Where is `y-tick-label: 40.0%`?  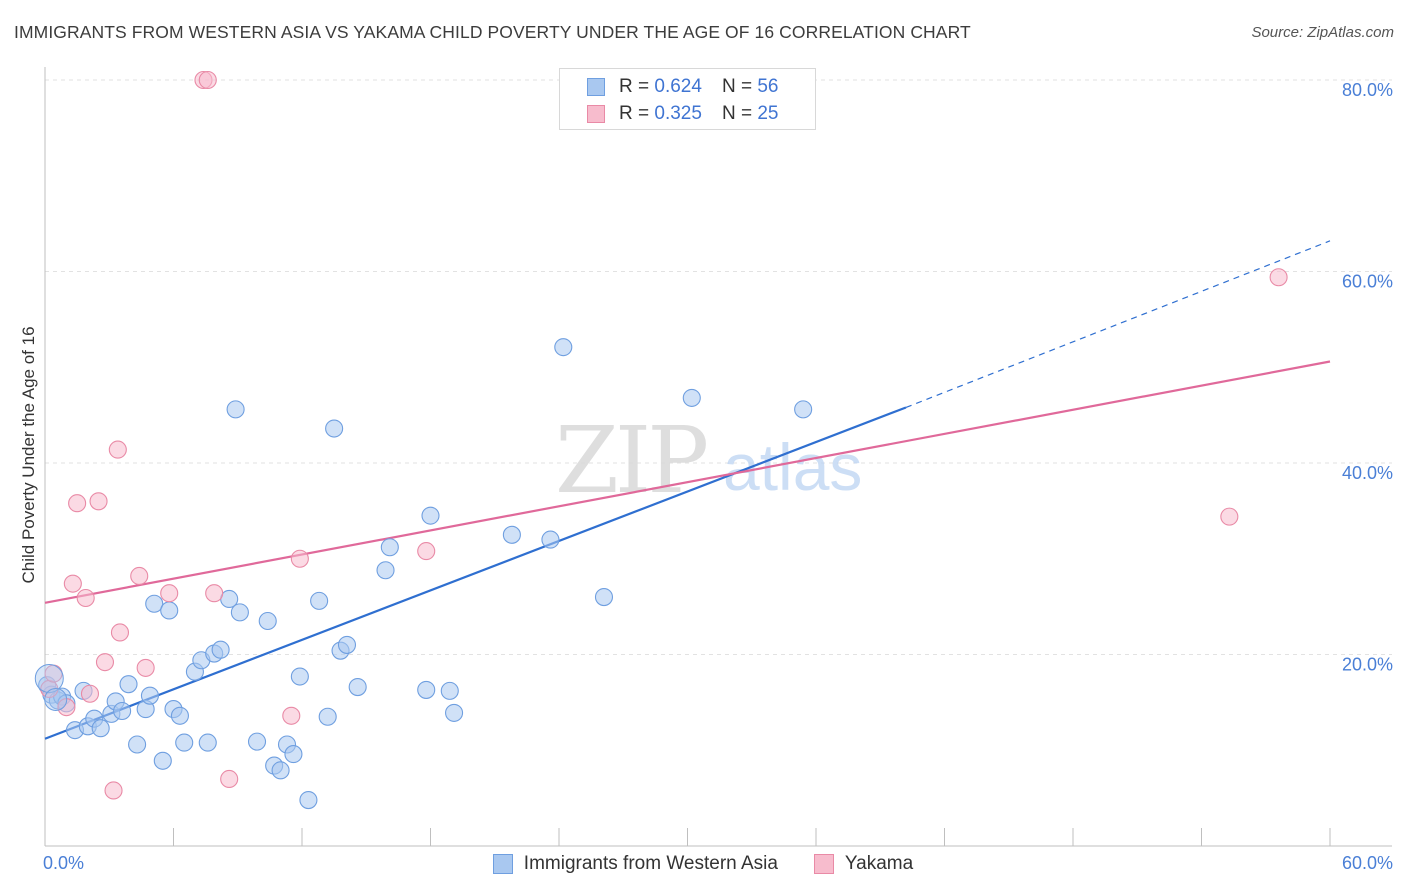 y-tick-label: 40.0% is located at coordinates (1367, 473).